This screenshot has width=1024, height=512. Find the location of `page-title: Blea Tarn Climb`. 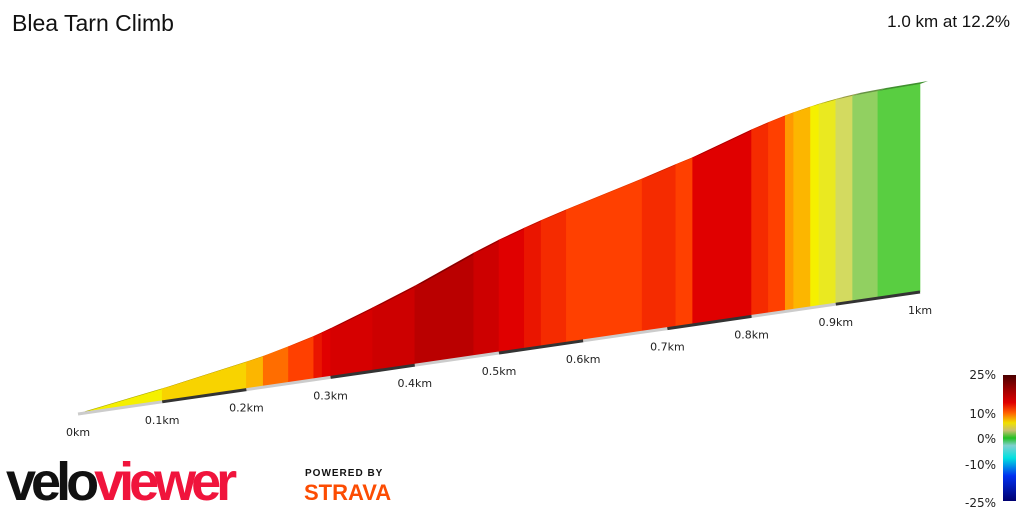

page-title: Blea Tarn Climb is located at coordinates (93, 23).